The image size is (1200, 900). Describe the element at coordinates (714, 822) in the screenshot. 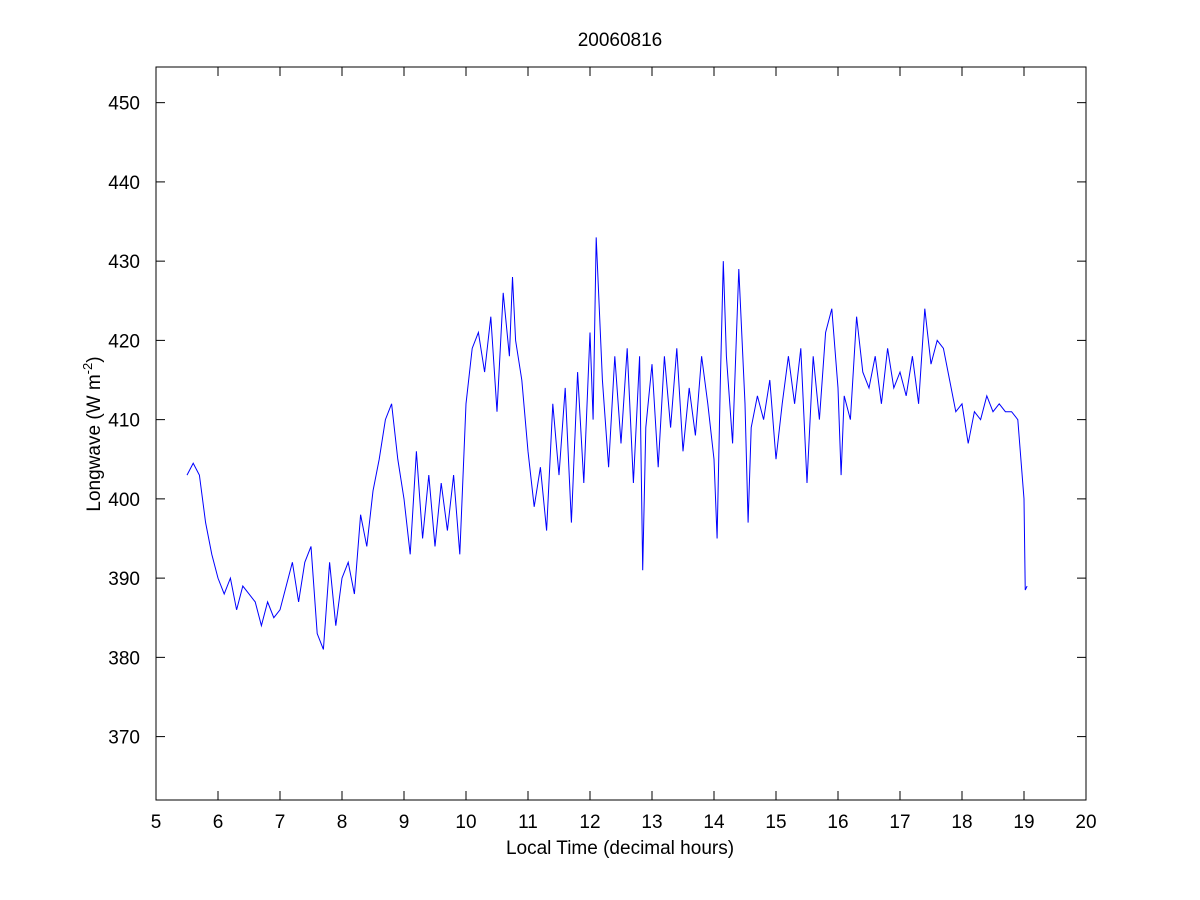

I see `x-tick-label: 14` at that location.